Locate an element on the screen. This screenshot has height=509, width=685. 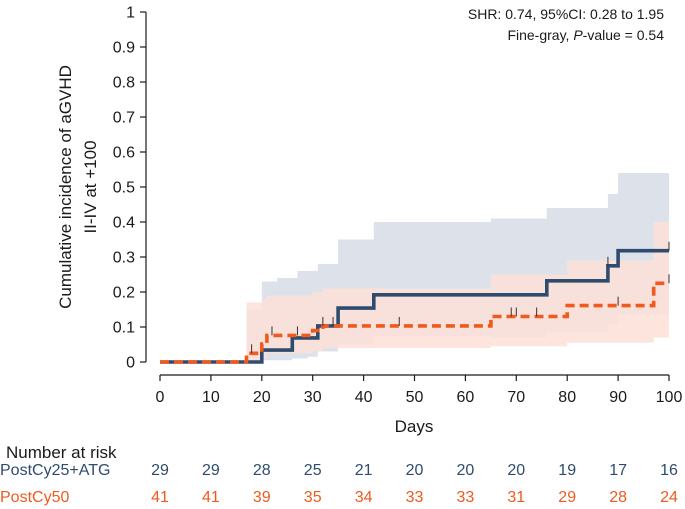
y-tick-label: 1 is located at coordinates (130, 13).